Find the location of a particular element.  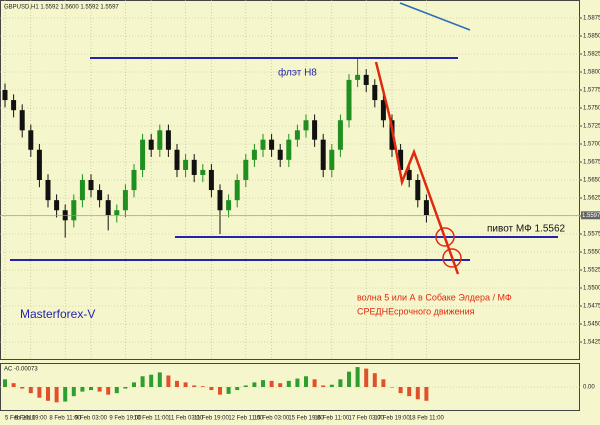

wave-label: волна 5 или А в Собаке Элдера / МФ is located at coordinates (434, 297).